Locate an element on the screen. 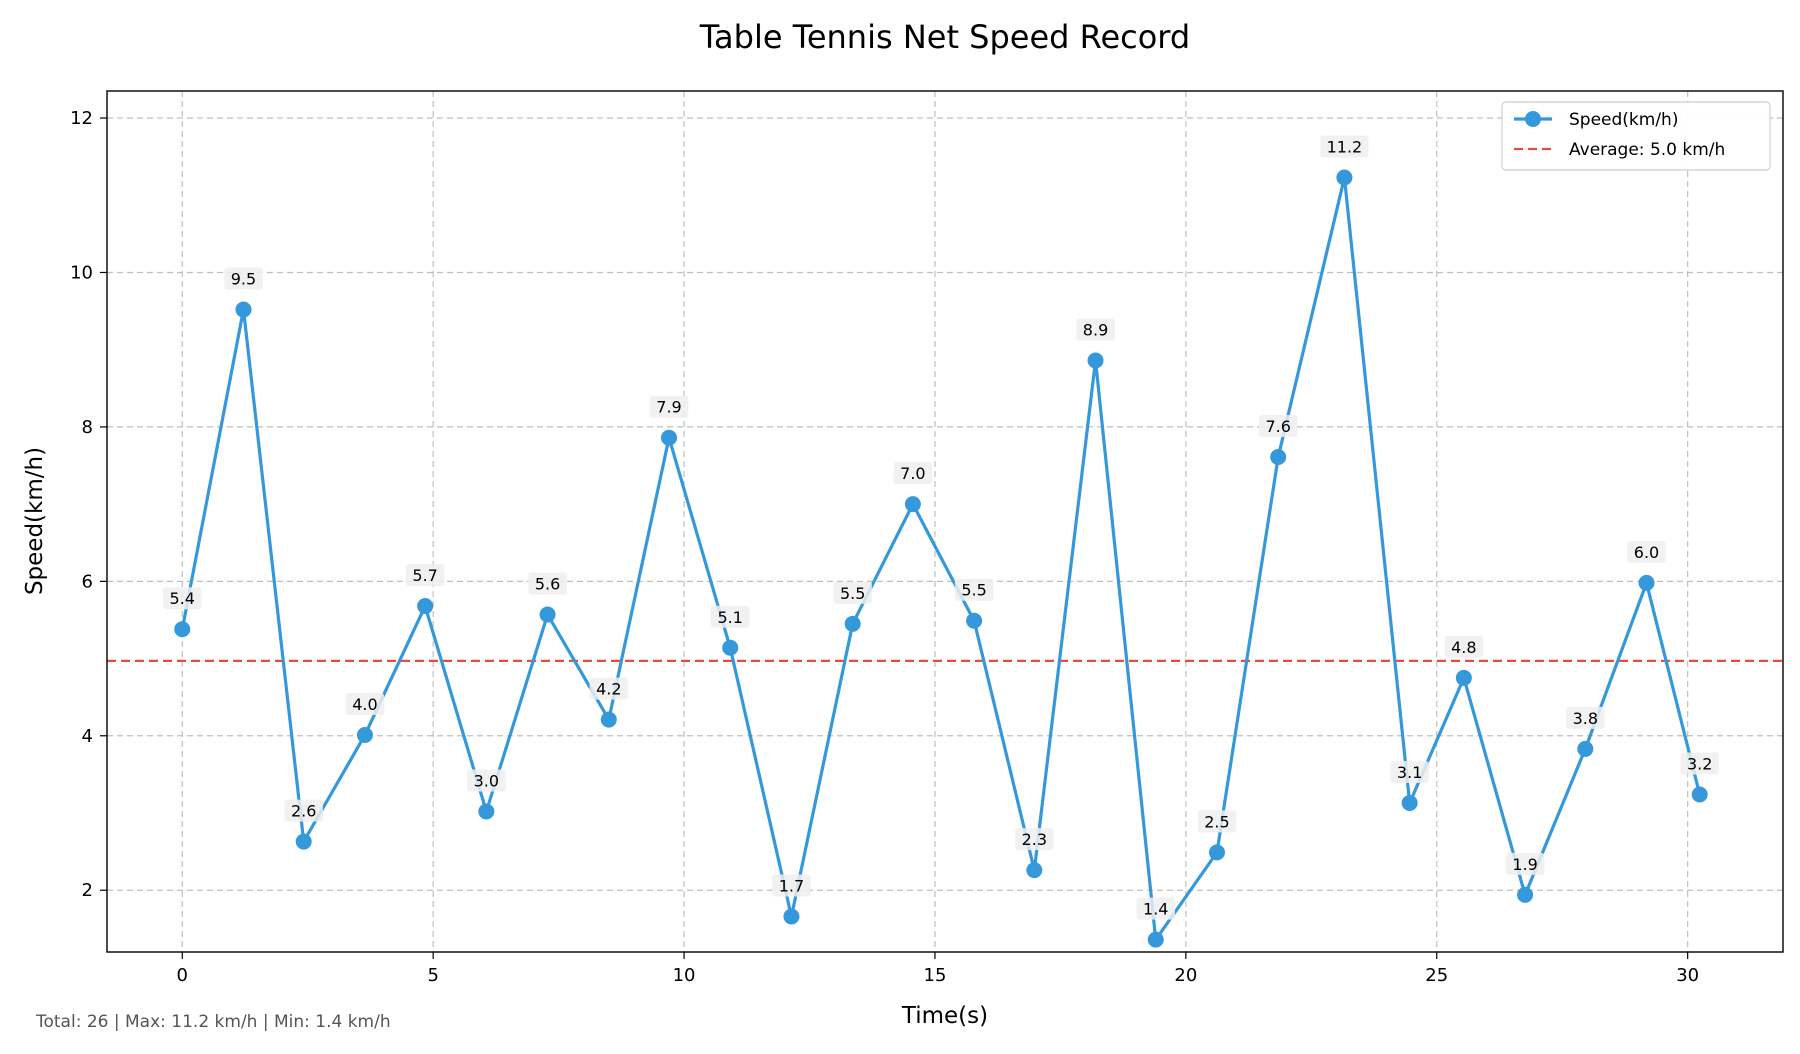 The image size is (1800, 1054). data-label: 2.6 is located at coordinates (303, 811).